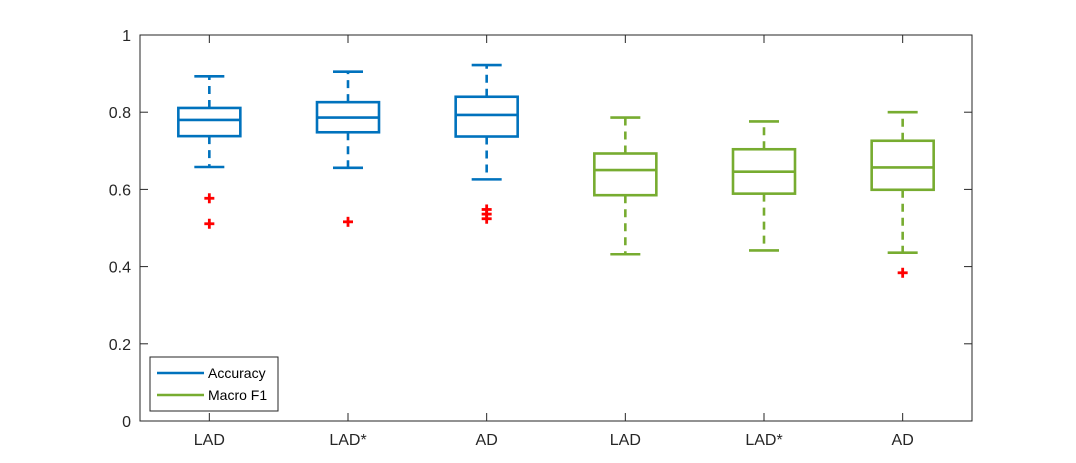 Image resolution: width=1076 pixels, height=463 pixels. What do you see at coordinates (120, 268) in the screenshot?
I see `y-tick-label: 0.4` at bounding box center [120, 268].